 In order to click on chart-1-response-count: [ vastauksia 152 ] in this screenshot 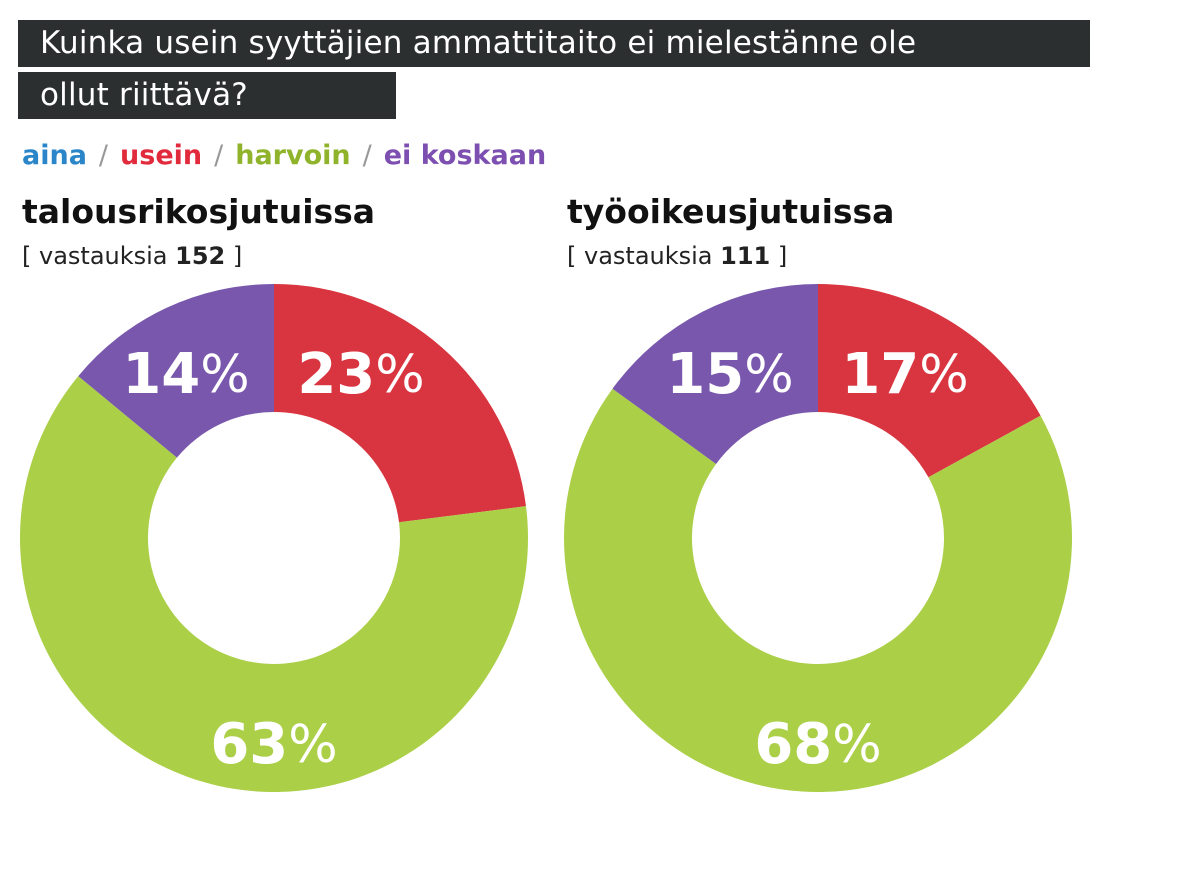, I will do `click(132, 256)`.